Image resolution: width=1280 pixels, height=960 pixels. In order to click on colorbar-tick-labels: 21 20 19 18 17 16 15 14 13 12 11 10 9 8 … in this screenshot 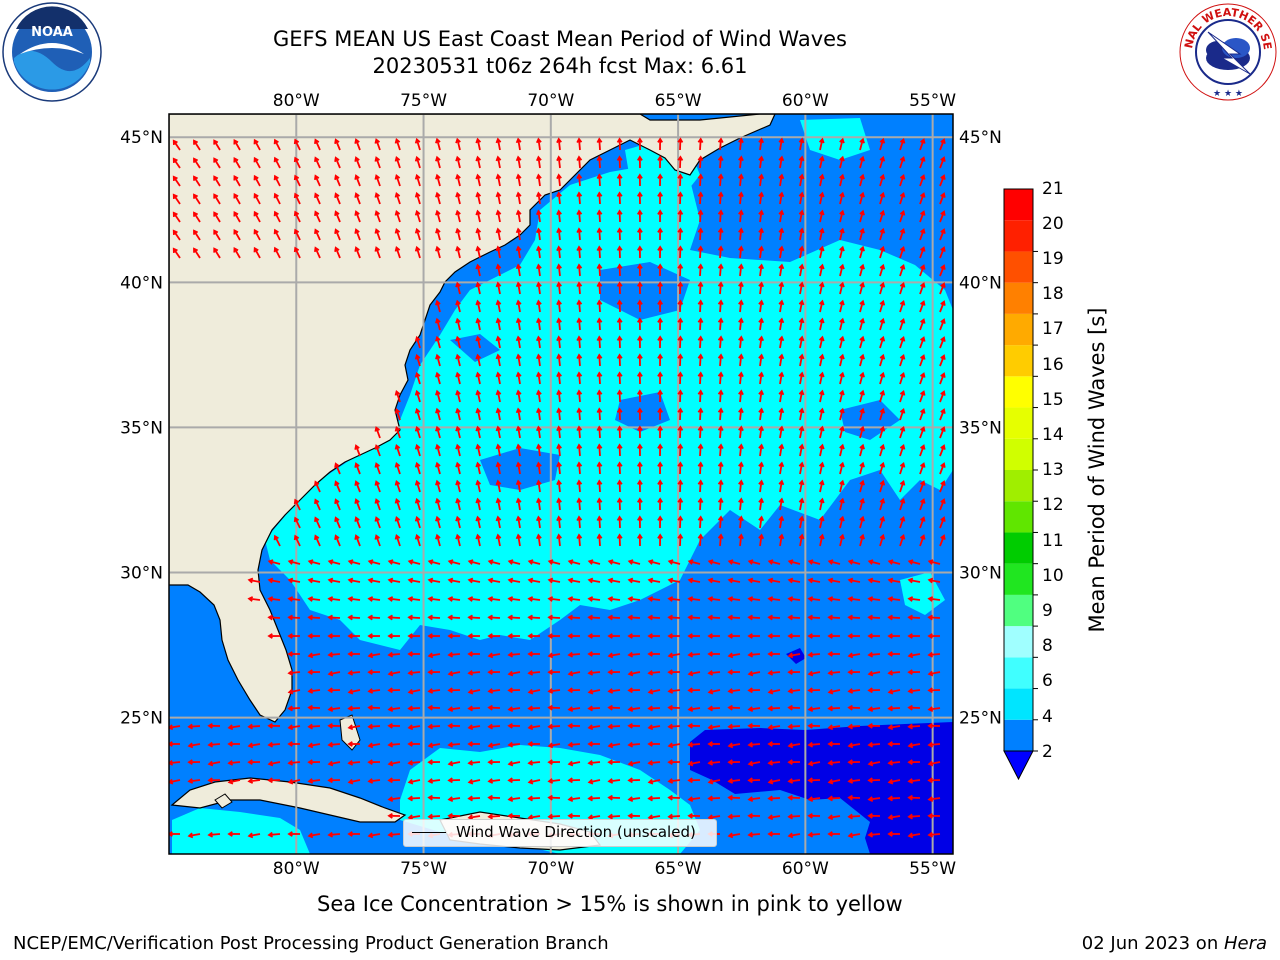, I will do `click(1062, 479)`.